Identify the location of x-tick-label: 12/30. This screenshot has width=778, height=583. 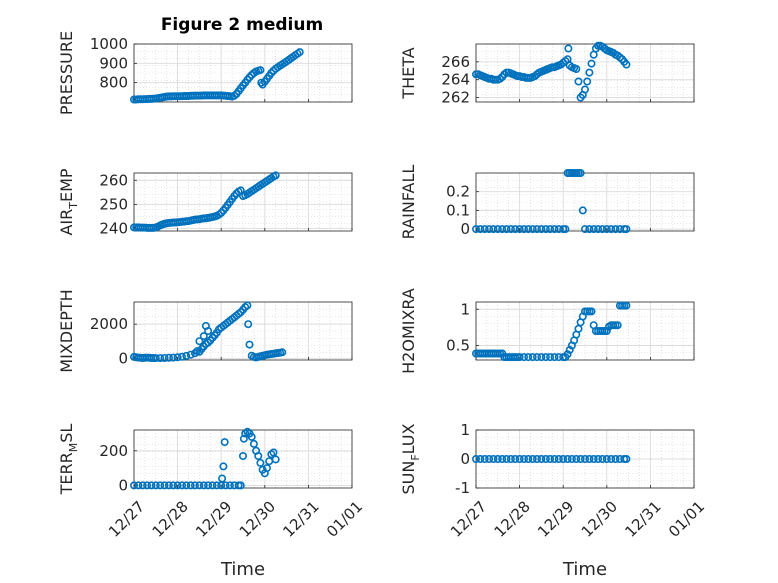
(599, 519).